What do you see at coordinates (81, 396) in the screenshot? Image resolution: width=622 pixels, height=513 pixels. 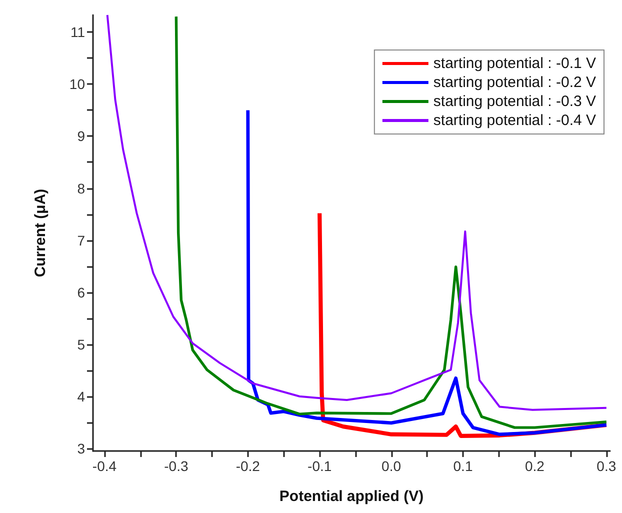 I see `y-tick-label: 4` at bounding box center [81, 396].